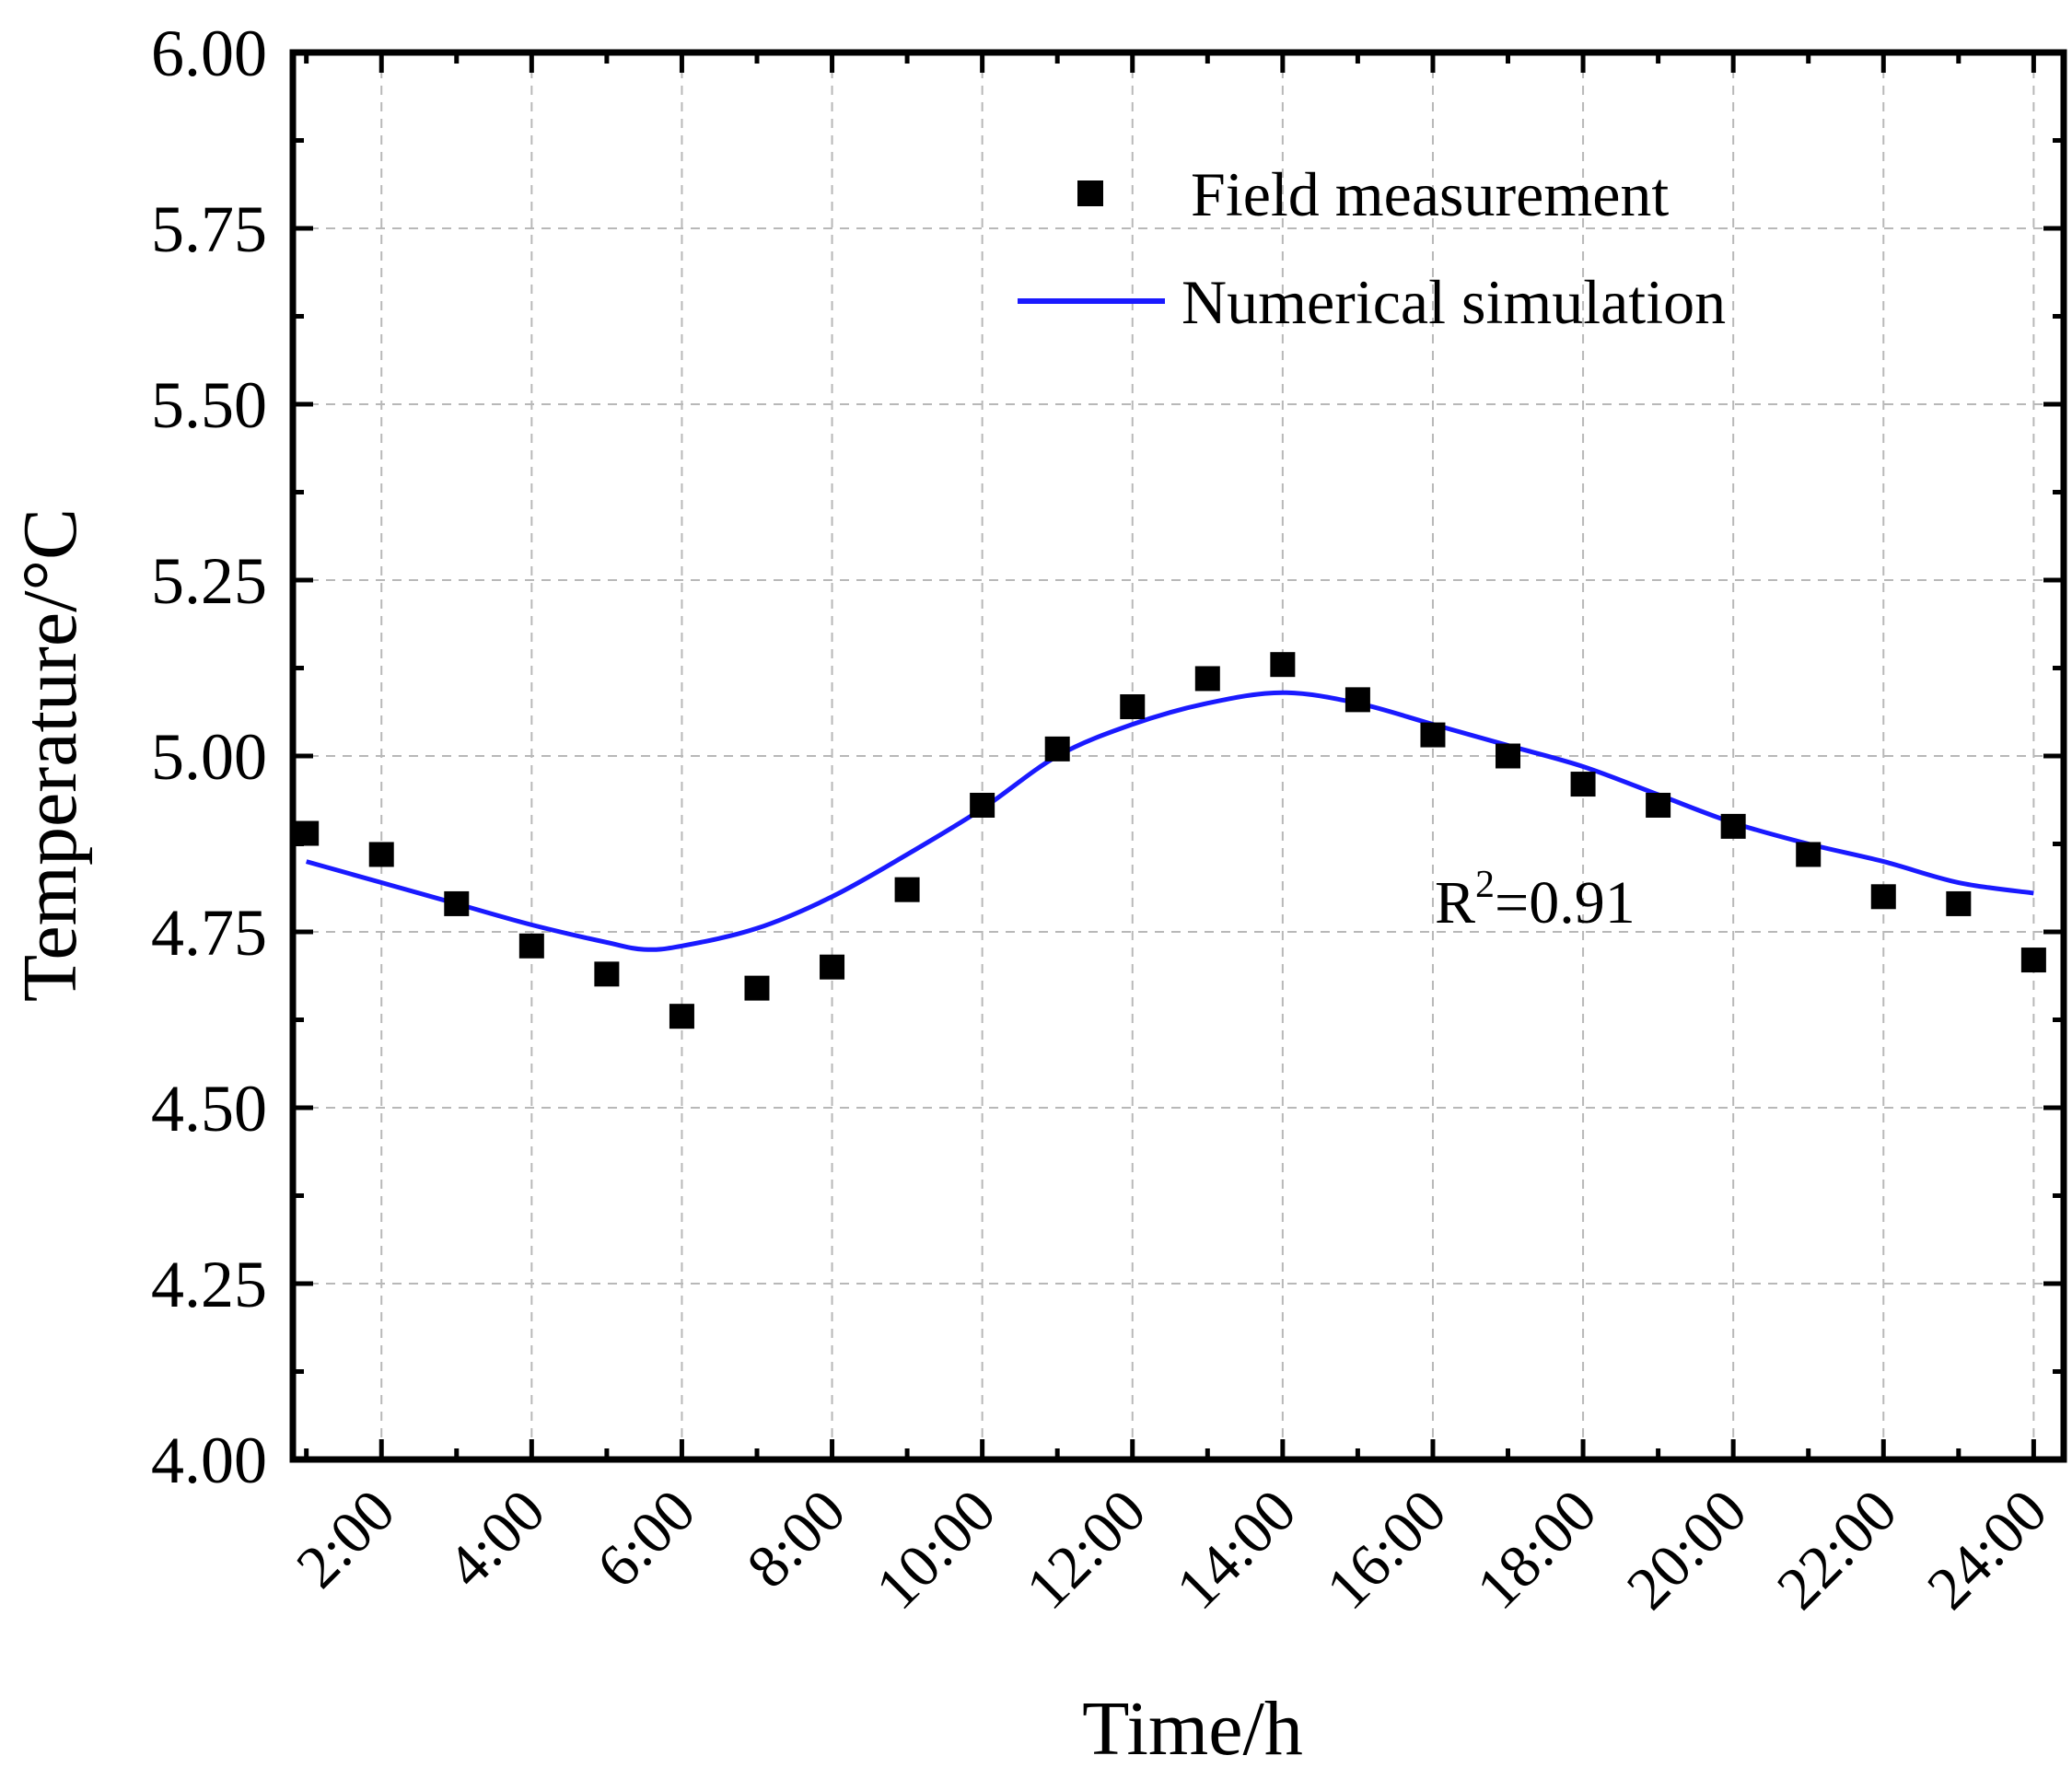 The height and width of the screenshot is (1779, 2072). What do you see at coordinates (209, 229) in the screenshot?
I see `y-tick-label: 5.75` at bounding box center [209, 229].